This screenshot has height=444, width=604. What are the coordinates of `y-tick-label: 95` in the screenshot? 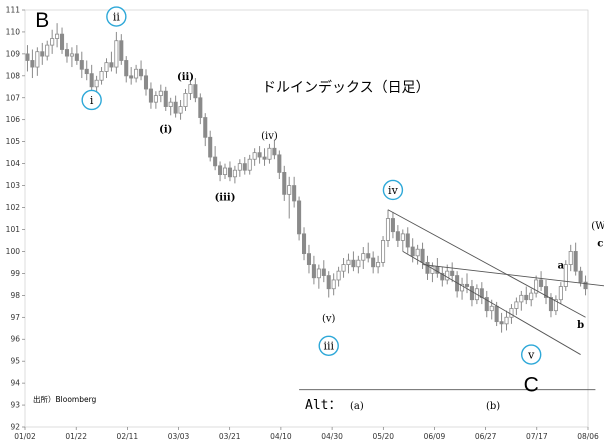 It's located at (15, 361).